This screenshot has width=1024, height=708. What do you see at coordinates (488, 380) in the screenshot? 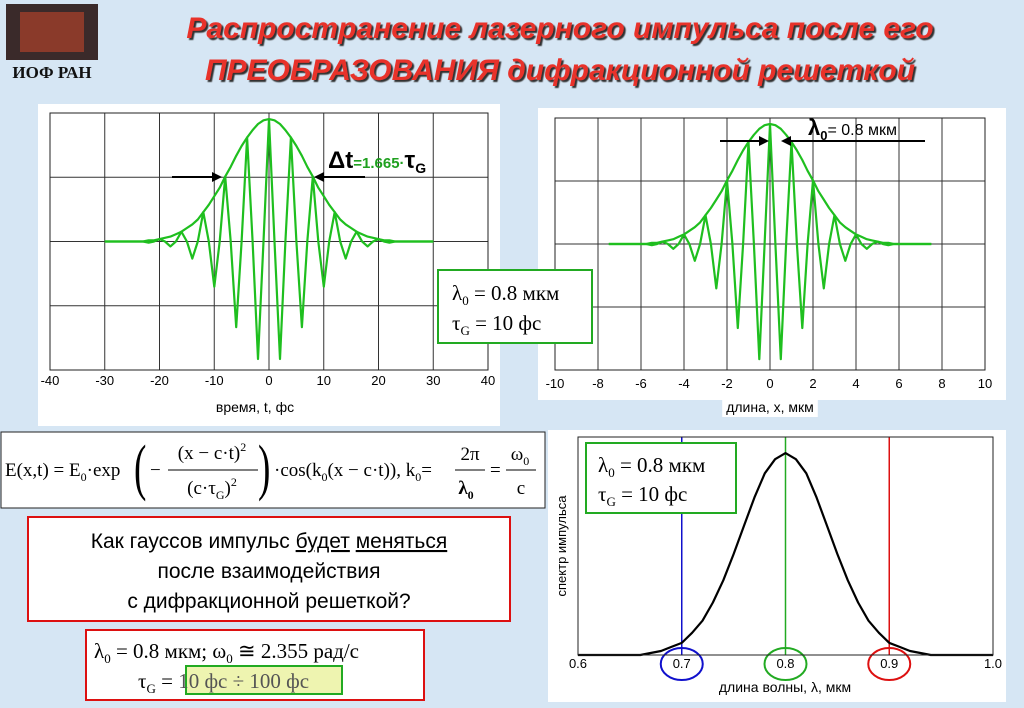
I see `x-tick-label: 40` at bounding box center [488, 380].